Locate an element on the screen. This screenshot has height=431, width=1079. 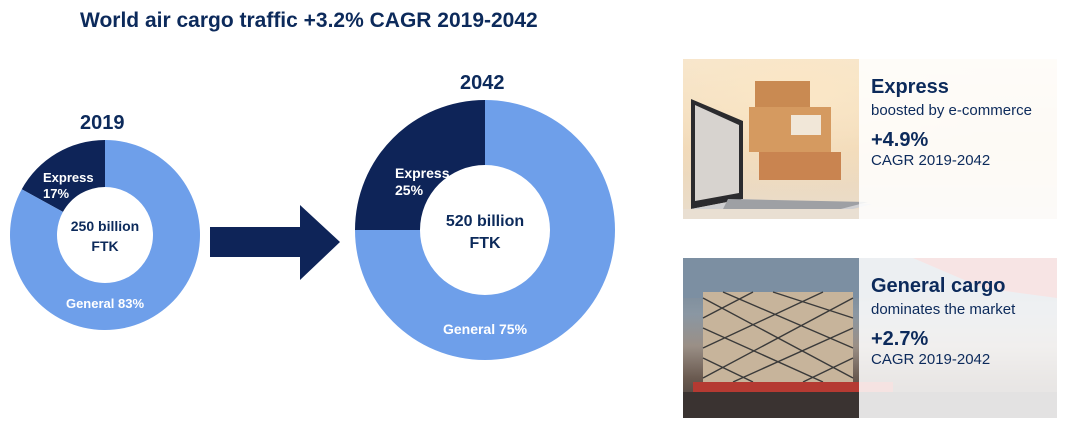
laptop-parcels-illustration is located at coordinates (778, 150).